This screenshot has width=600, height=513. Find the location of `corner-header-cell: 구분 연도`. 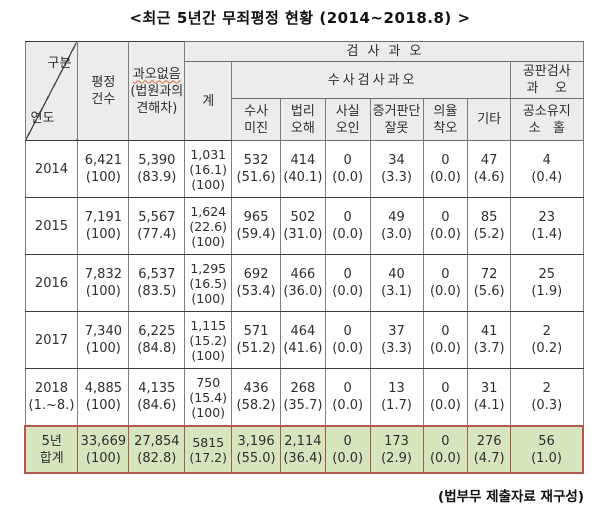

corner-header-cell: 구분 연도 is located at coordinates (51, 91).